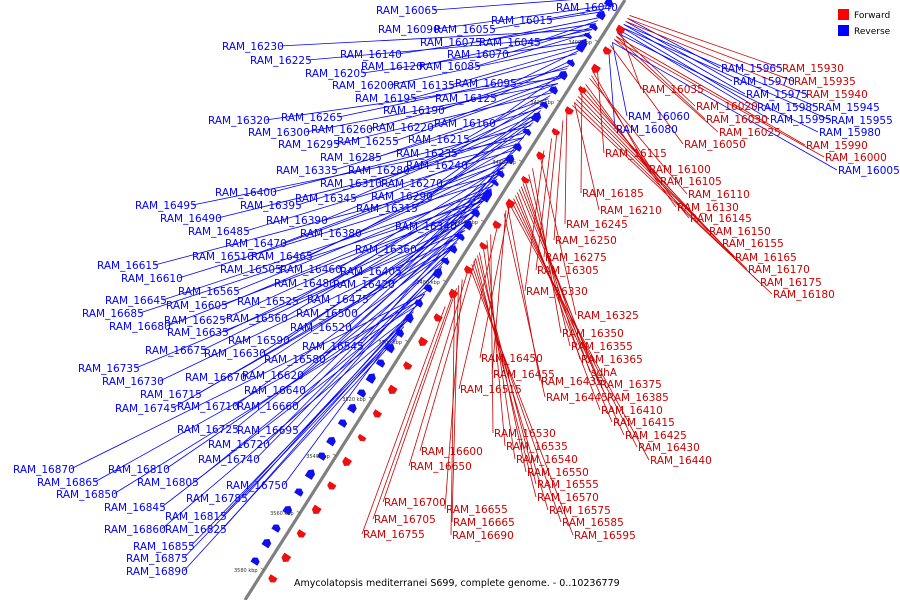  Describe the element at coordinates (557, 292) in the screenshot. I see `gene-label: RAM_16330` at that location.